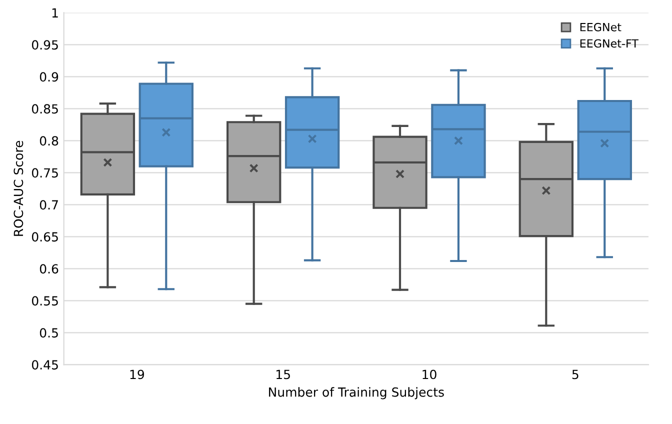 This screenshot has height=424, width=672. Describe the element at coordinates (45, 237) in the screenshot. I see `y-tick-label: 0.65` at that location.